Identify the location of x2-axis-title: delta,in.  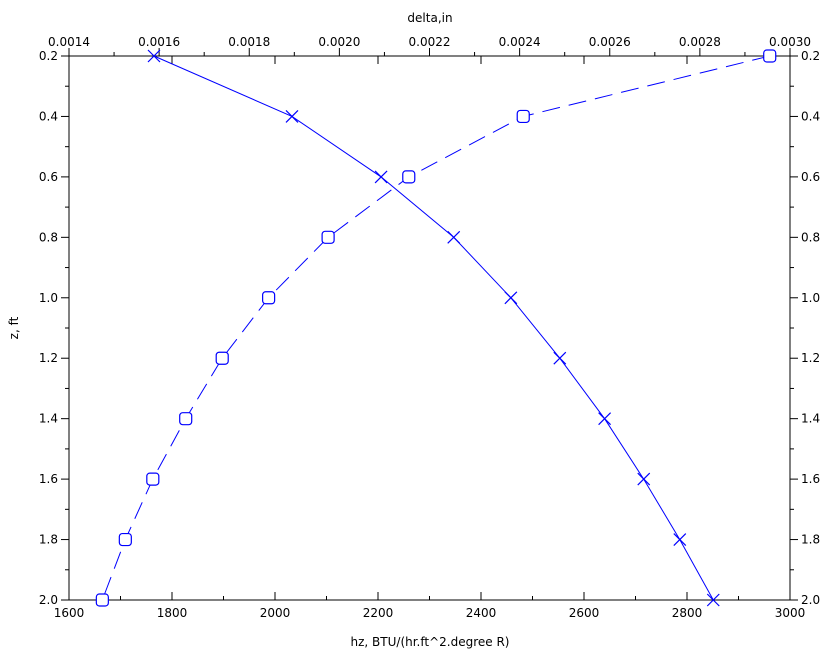
(429, 18).